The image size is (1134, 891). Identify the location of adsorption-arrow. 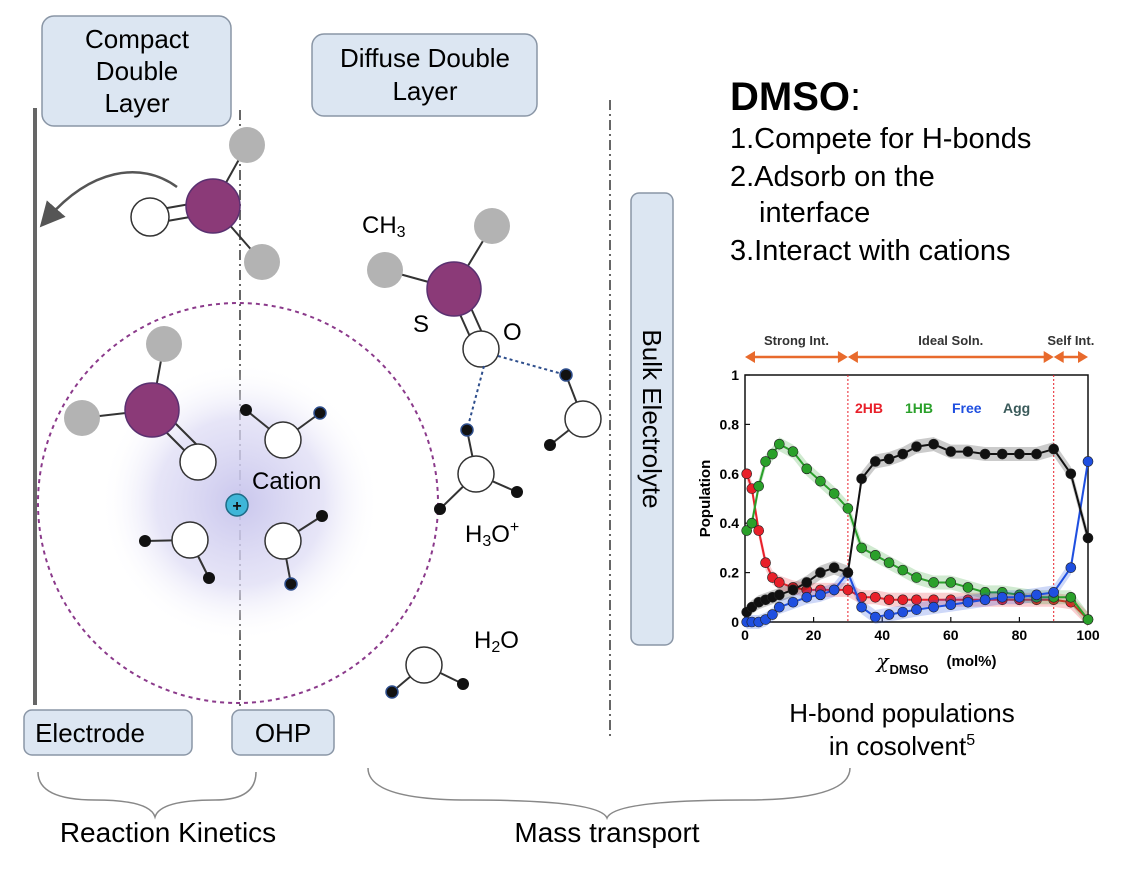
(108, 199).